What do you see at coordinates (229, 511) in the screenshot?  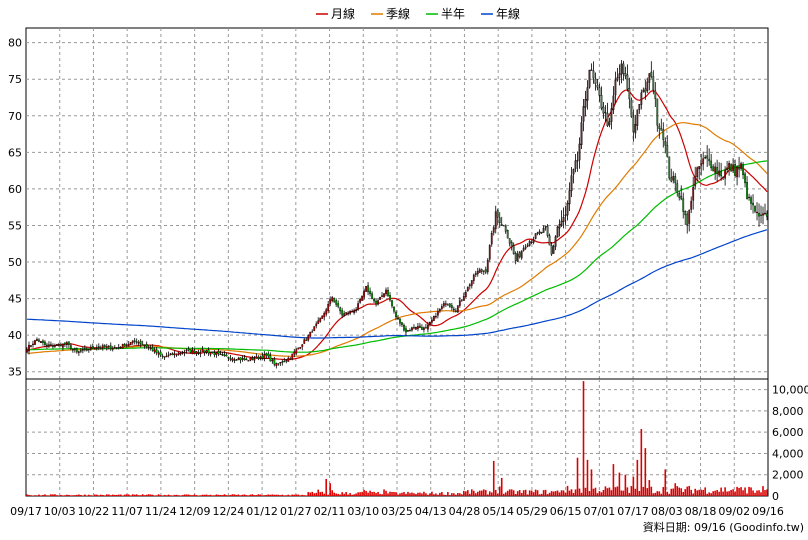 I see `date-tick-label: 12/24` at bounding box center [229, 511].